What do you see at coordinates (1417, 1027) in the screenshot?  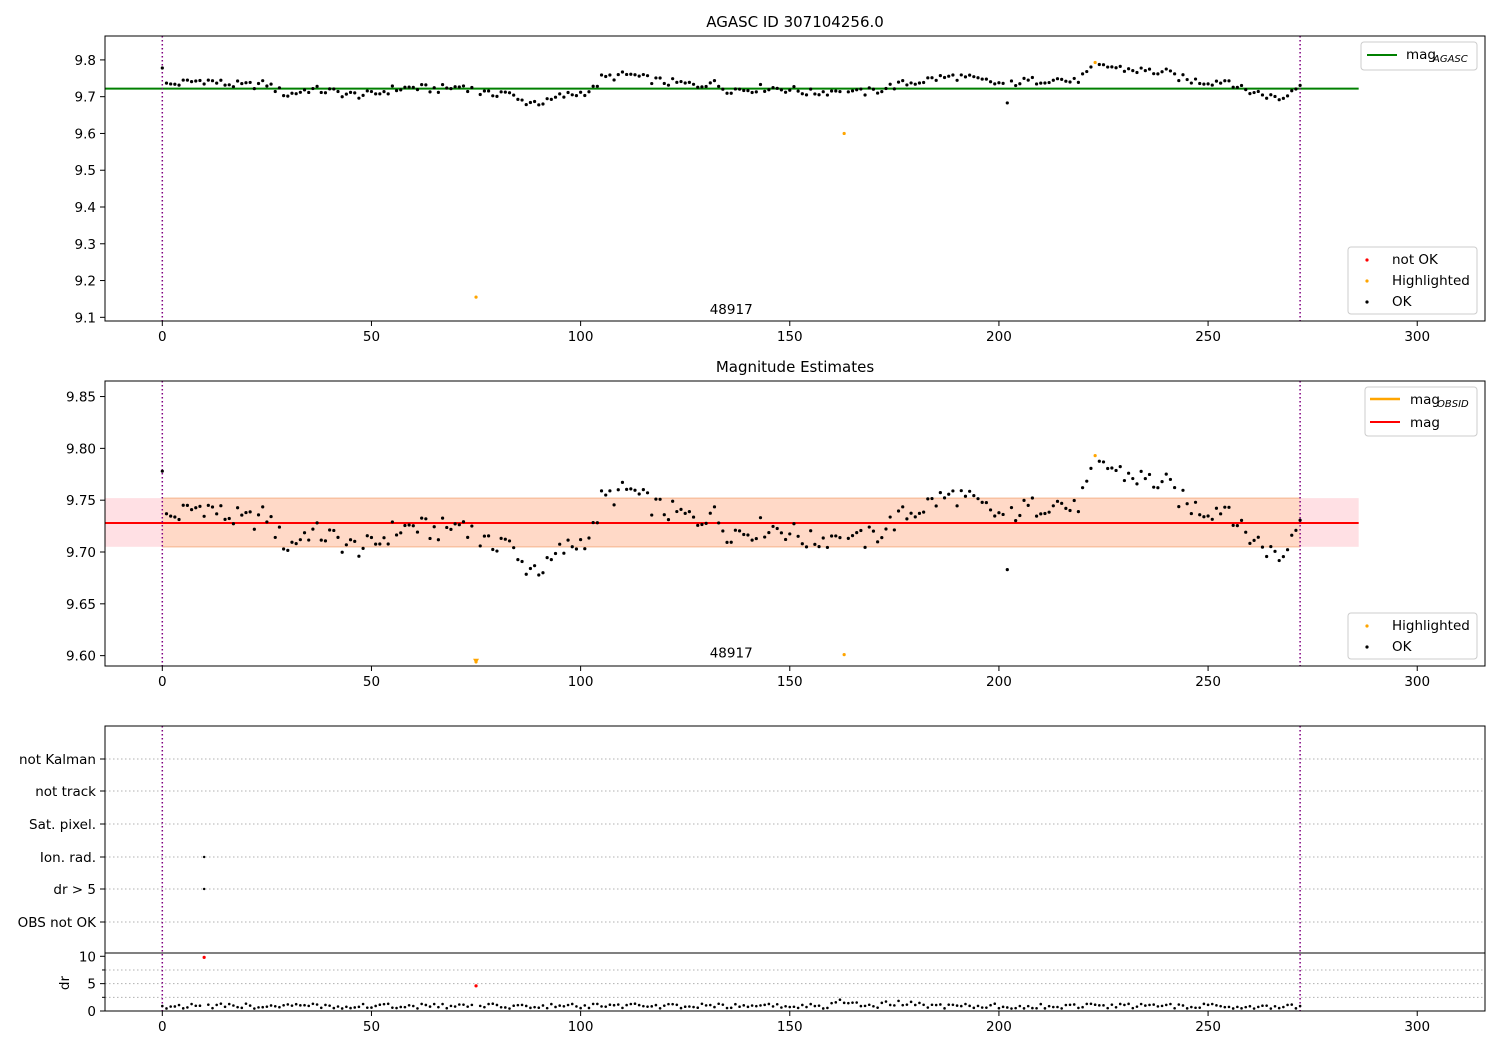 I see `x-tick-label: 300` at bounding box center [1417, 1027].